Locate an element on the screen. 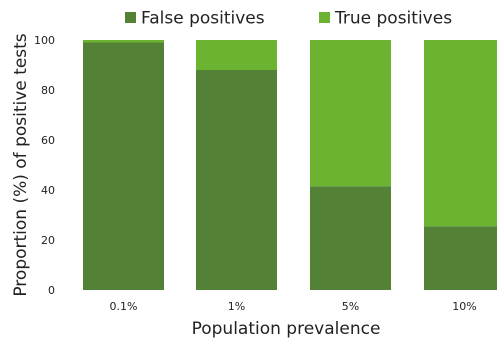 The height and width of the screenshot is (338, 497). legend-label-false-positives: False positives is located at coordinates (203, 19).